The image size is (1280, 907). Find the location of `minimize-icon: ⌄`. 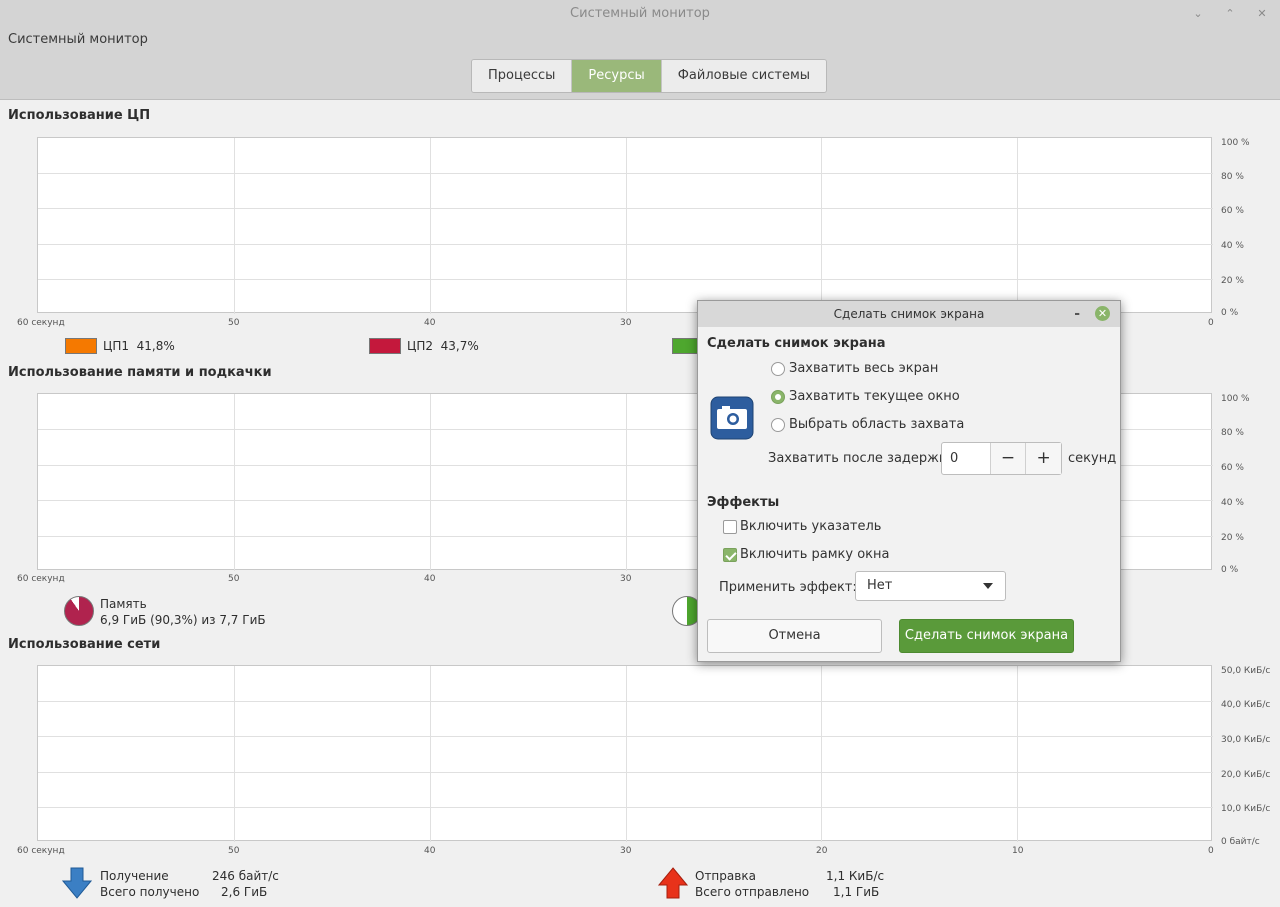

minimize-icon: ⌄ is located at coordinates (1198, 13).